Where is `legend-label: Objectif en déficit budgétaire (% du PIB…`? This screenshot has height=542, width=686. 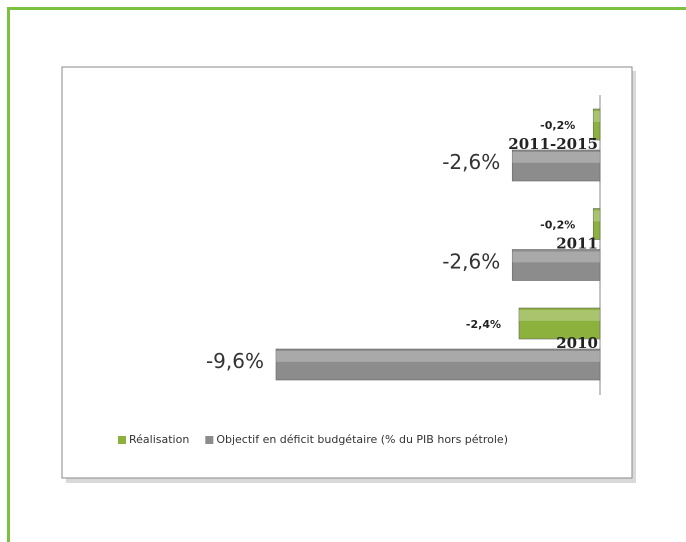 legend-label: Objectif en déficit budgétaire (% du PIB… is located at coordinates (362, 439).